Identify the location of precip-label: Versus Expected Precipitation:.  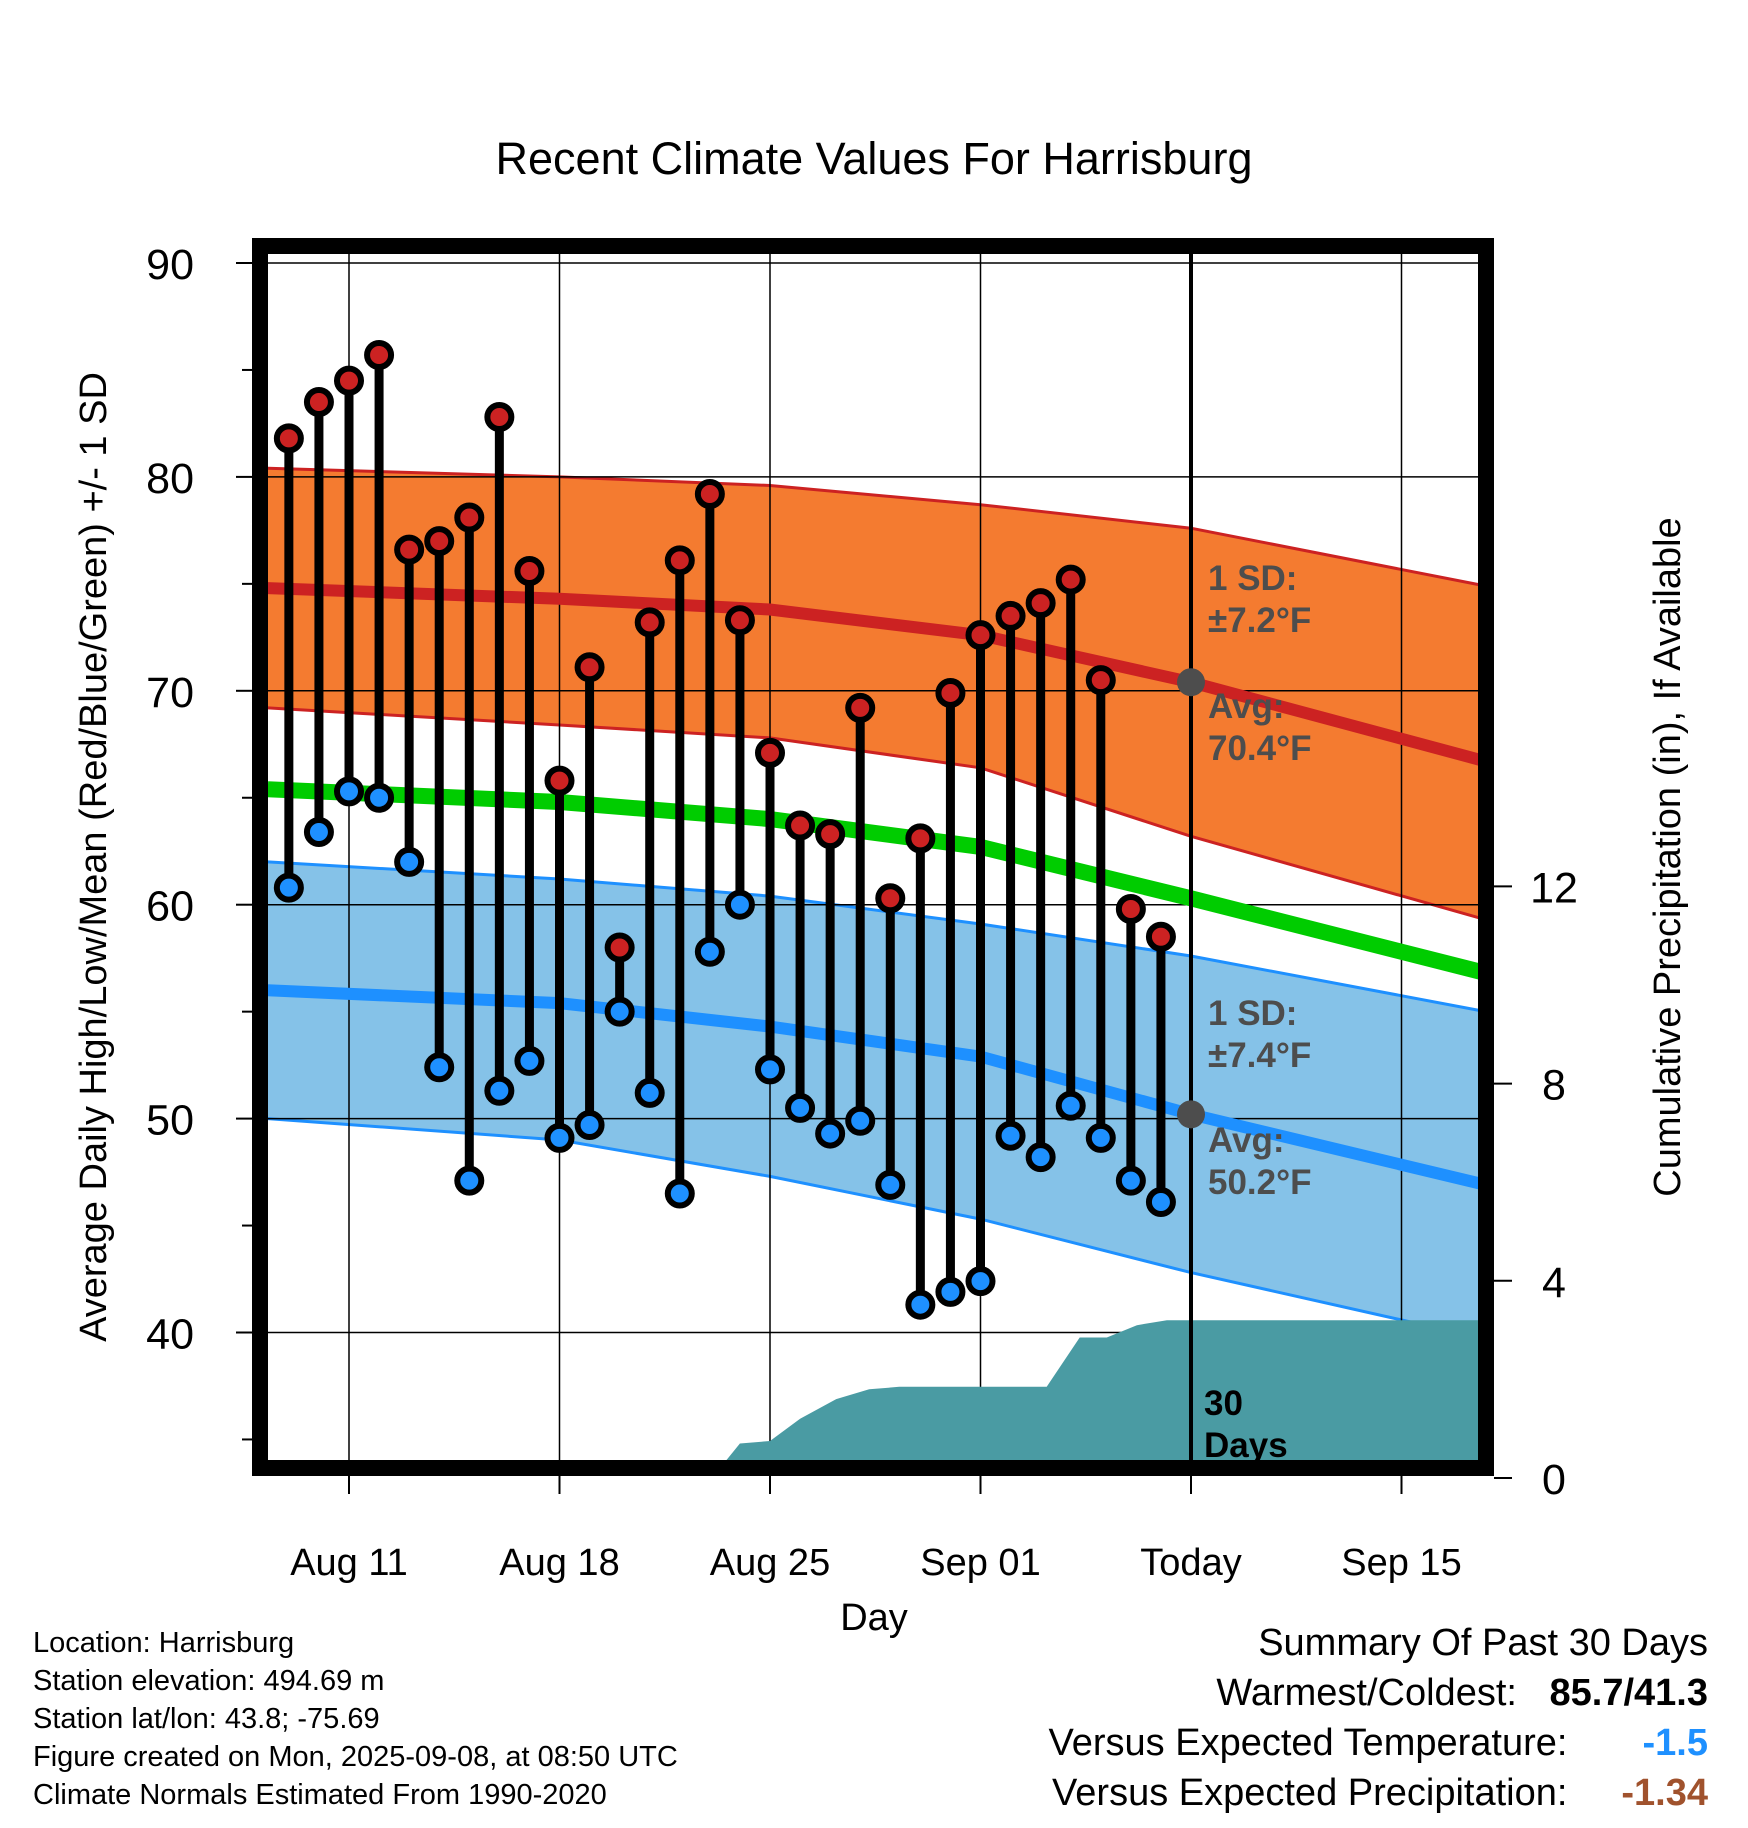
(1310, 1793).